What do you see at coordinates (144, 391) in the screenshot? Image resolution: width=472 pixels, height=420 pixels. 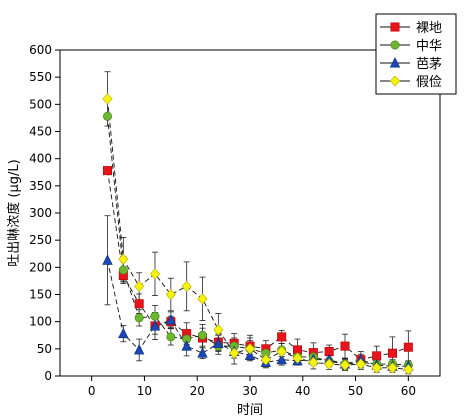 I see `x-tick-label: 10` at bounding box center [144, 391].